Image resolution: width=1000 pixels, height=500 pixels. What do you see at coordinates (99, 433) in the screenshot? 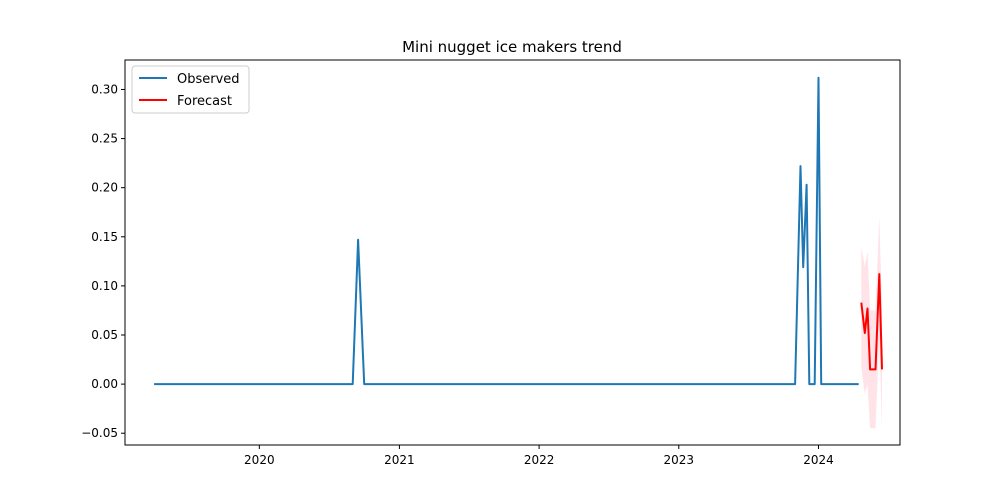
I see `y-tick-label: −0.05` at bounding box center [99, 433].